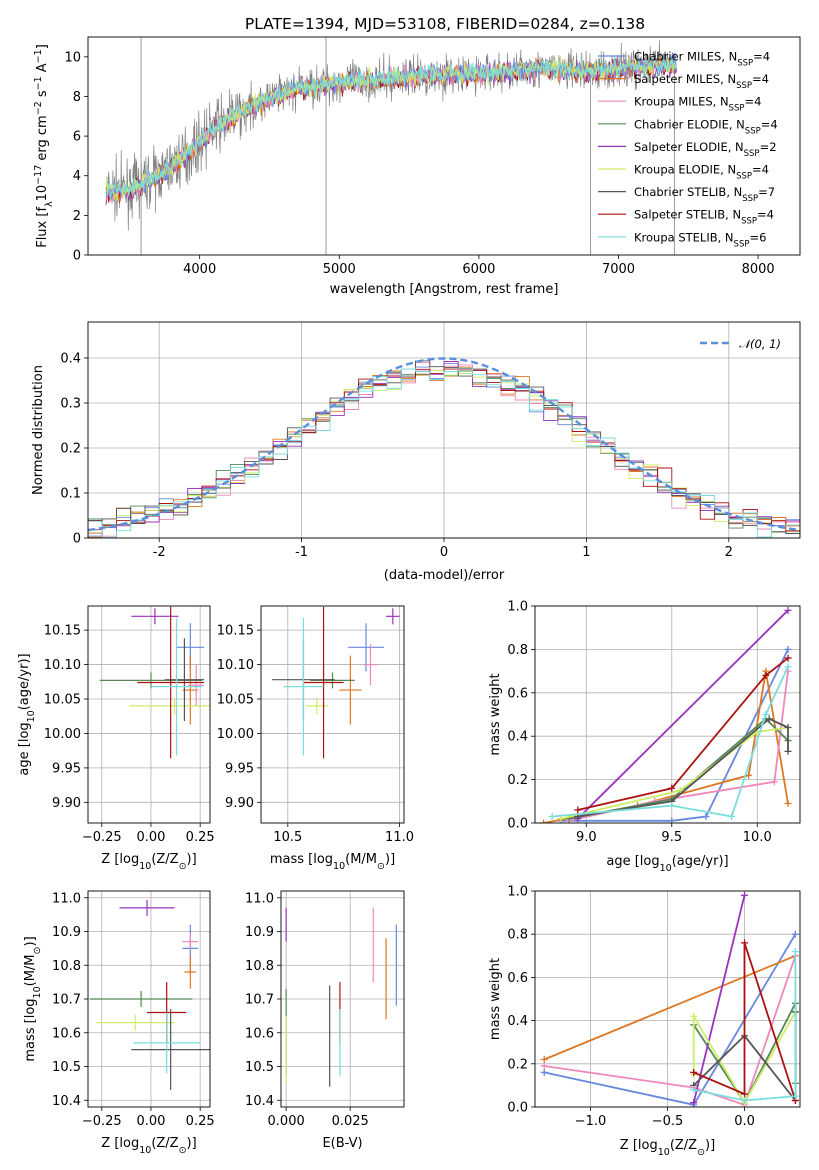 This screenshot has height=1170, width=819. Describe the element at coordinates (102, 1121) in the screenshot. I see `x-tick-label: −0.25` at that location.